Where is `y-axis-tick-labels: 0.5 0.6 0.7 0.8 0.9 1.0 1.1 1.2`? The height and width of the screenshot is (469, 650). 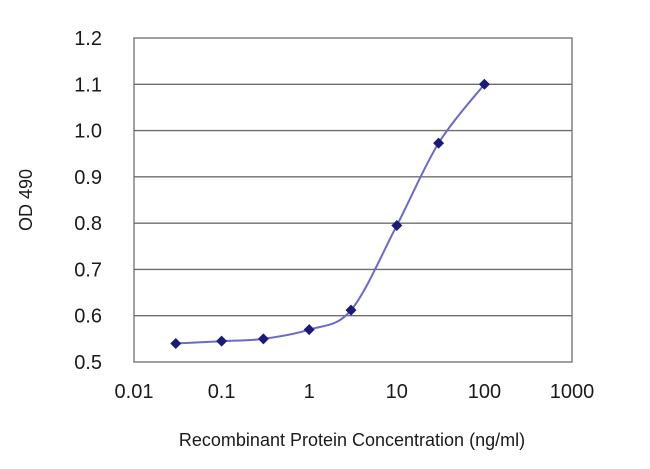
y-axis-tick-labels: 0.5 0.6 0.7 0.8 0.9 1.0 1.1 1.2 is located at coordinates (88, 201).